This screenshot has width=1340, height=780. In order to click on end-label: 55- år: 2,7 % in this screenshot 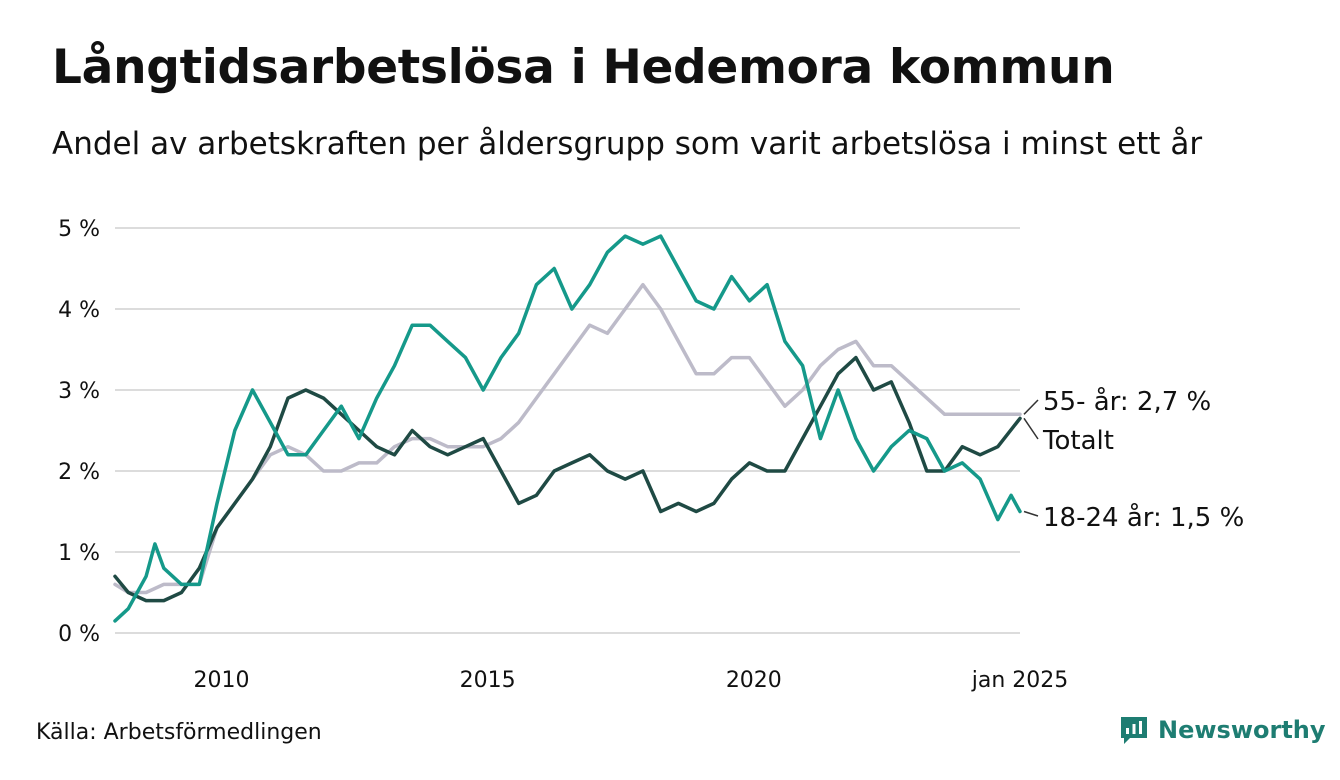, I will do `click(1127, 401)`.